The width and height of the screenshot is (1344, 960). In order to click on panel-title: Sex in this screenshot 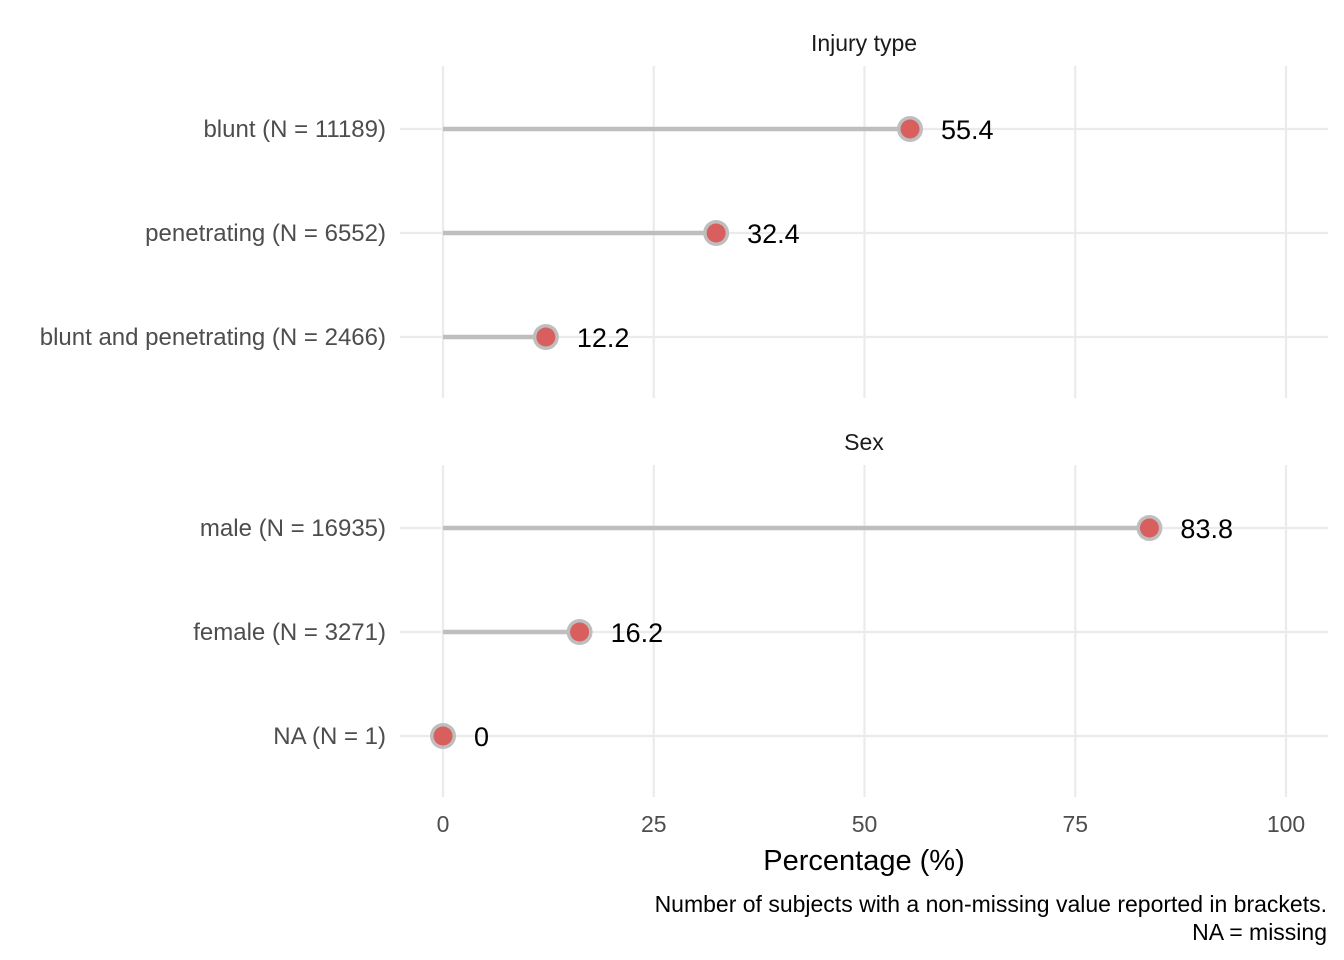, I will do `click(864, 442)`.